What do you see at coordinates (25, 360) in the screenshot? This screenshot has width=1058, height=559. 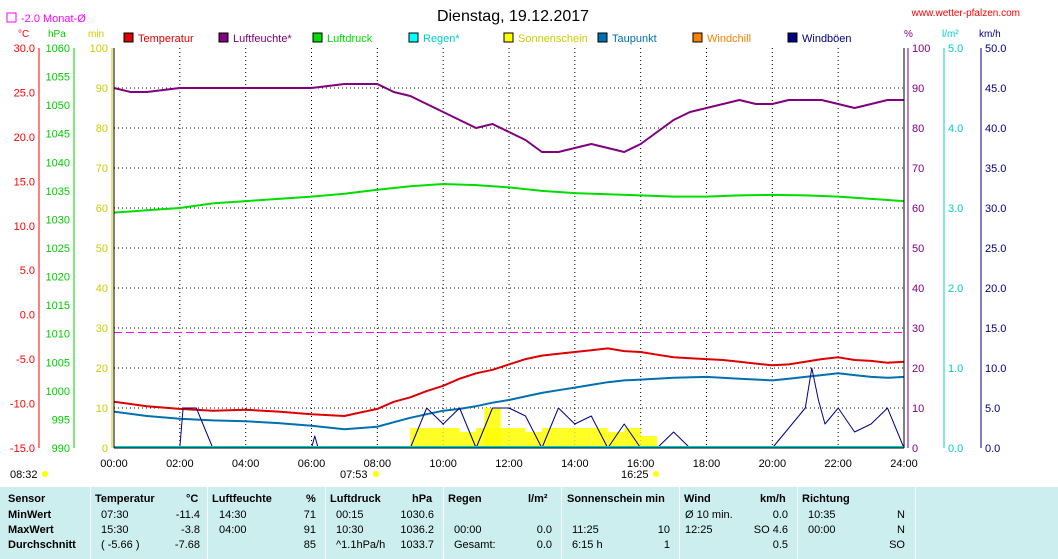 I see `temp-axis-tick: -5.0` at bounding box center [25, 360].